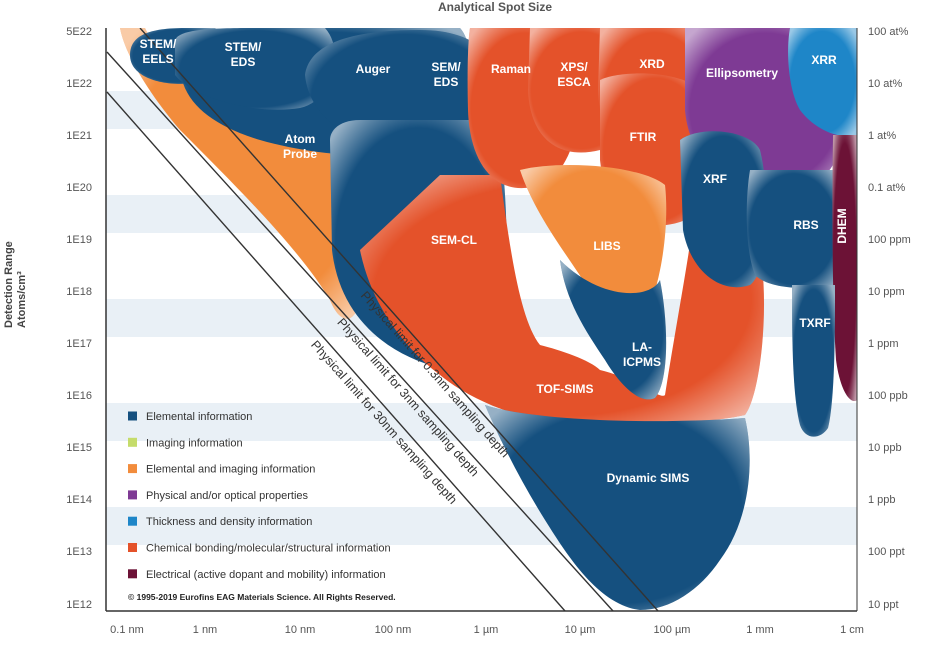  Describe the element at coordinates (642, 347) in the screenshot. I see `region-label-line: LA-` at that location.